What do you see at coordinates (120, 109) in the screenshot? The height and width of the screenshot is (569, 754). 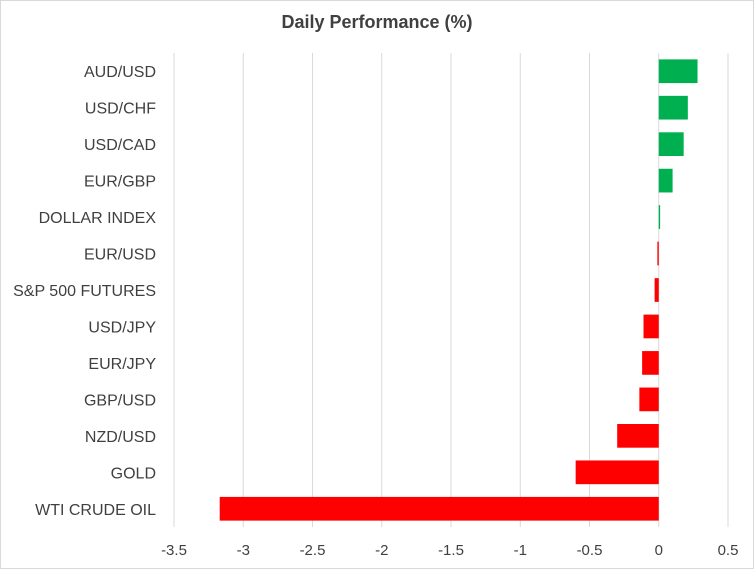 I see `category-label: USD/CHF` at bounding box center [120, 109].